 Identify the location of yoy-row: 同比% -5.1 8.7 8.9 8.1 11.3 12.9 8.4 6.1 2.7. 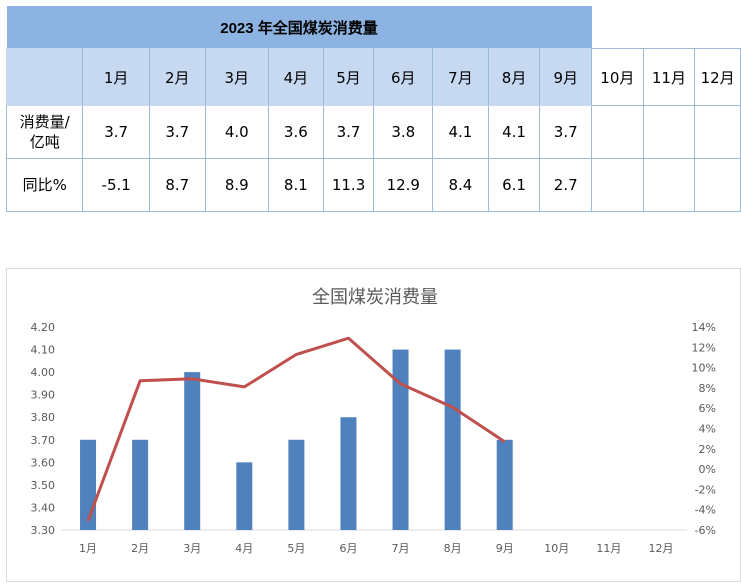
(373, 185).